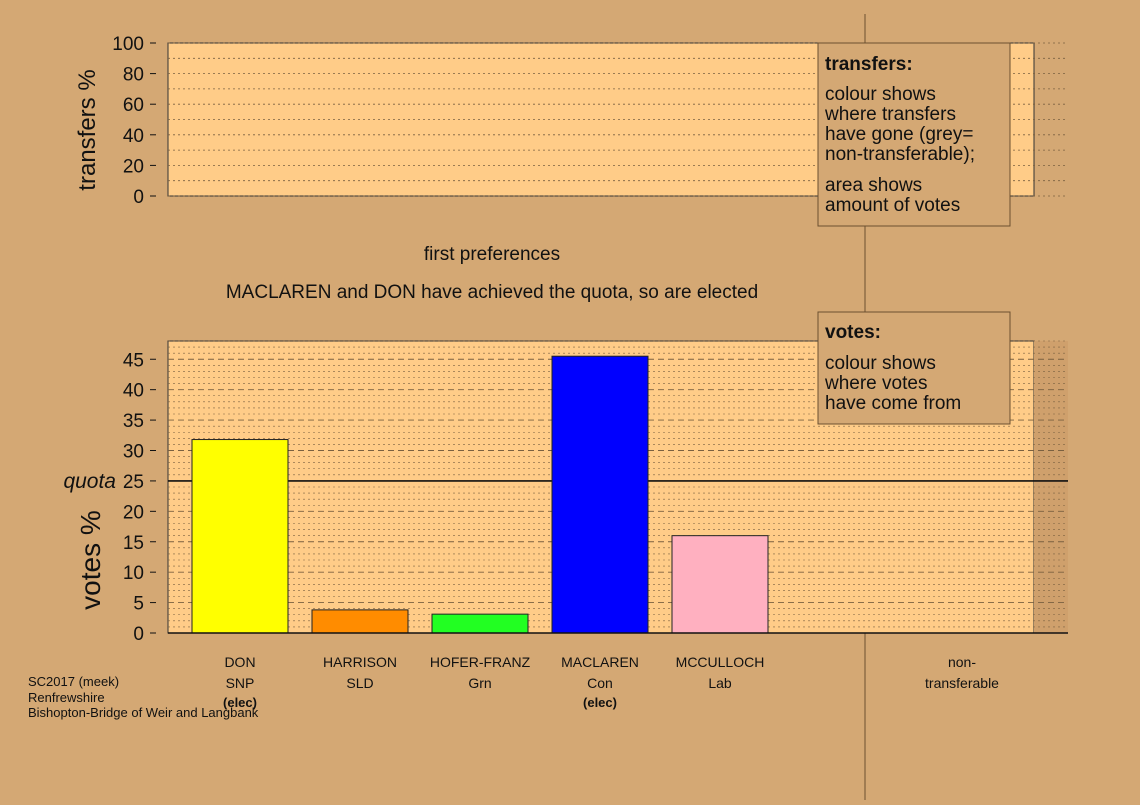  I want to click on stage-title: first preferences, so click(492, 254).